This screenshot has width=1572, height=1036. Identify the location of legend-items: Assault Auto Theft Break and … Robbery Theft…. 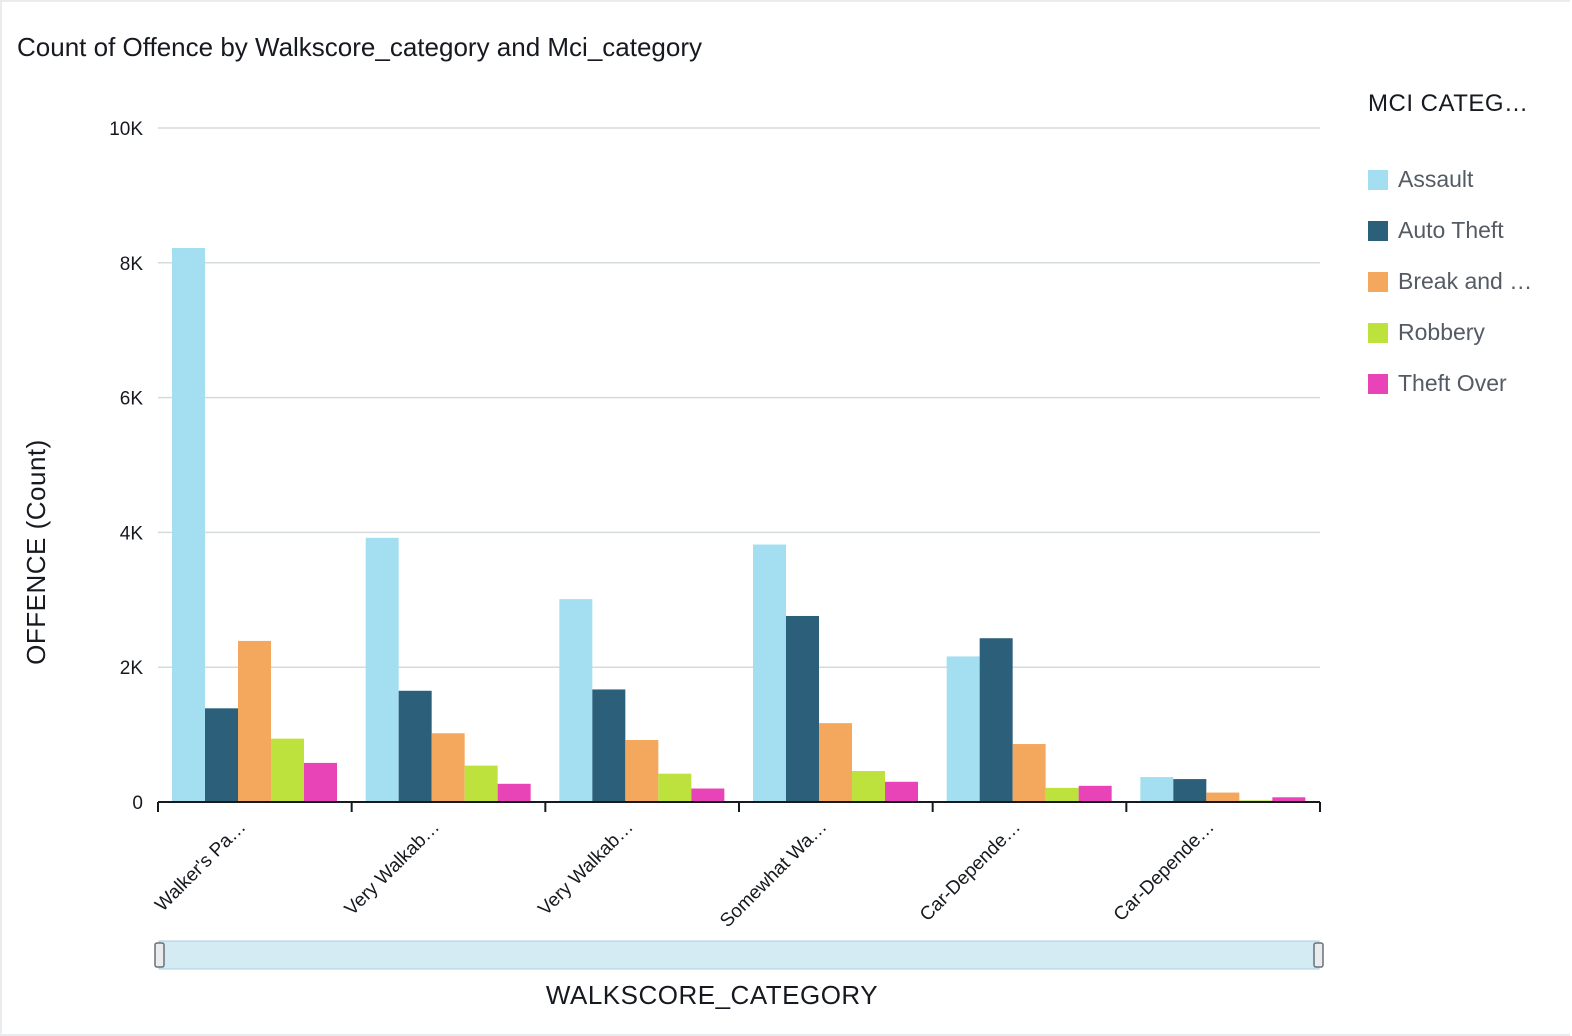
(1468, 281).